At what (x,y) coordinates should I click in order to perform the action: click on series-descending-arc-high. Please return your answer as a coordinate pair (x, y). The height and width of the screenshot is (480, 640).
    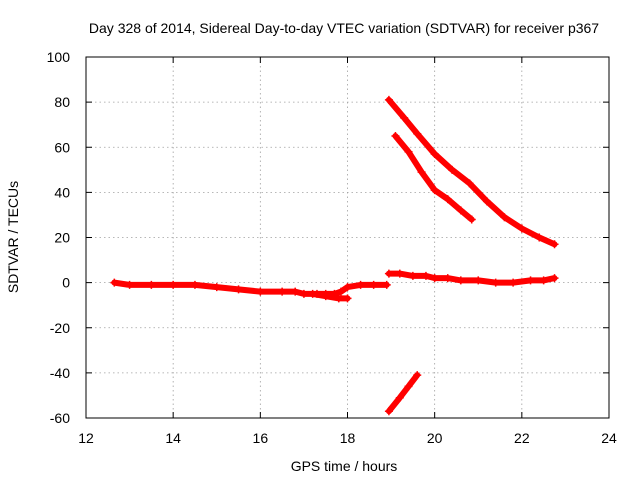
    Looking at the image, I should click on (471, 172).